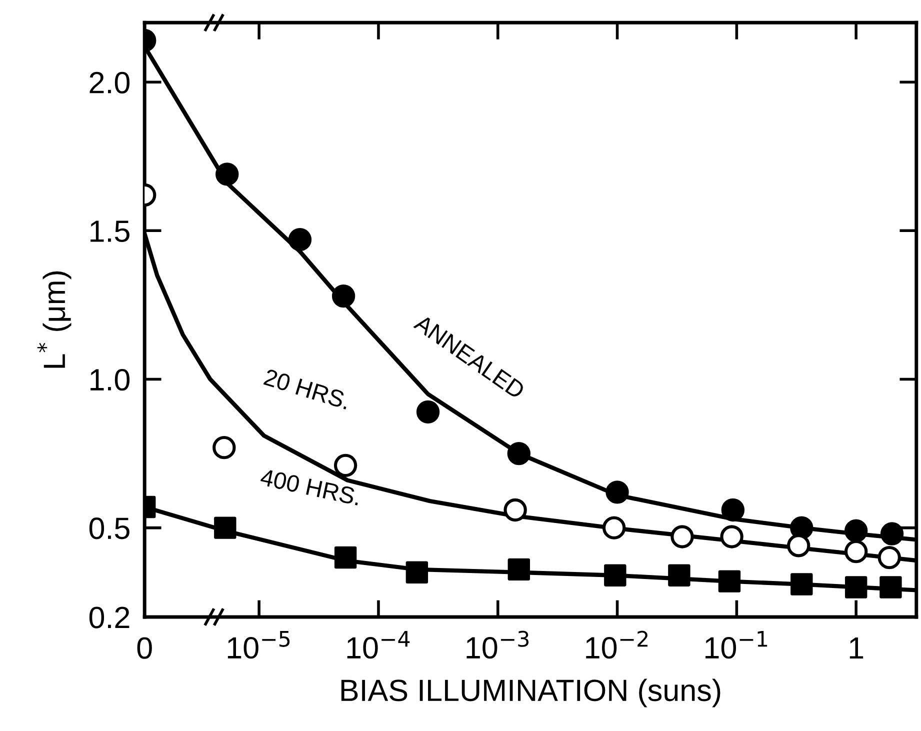 The height and width of the screenshot is (731, 921). I want to click on x-tick-label: 10$^{−2}$, so click(617, 644).